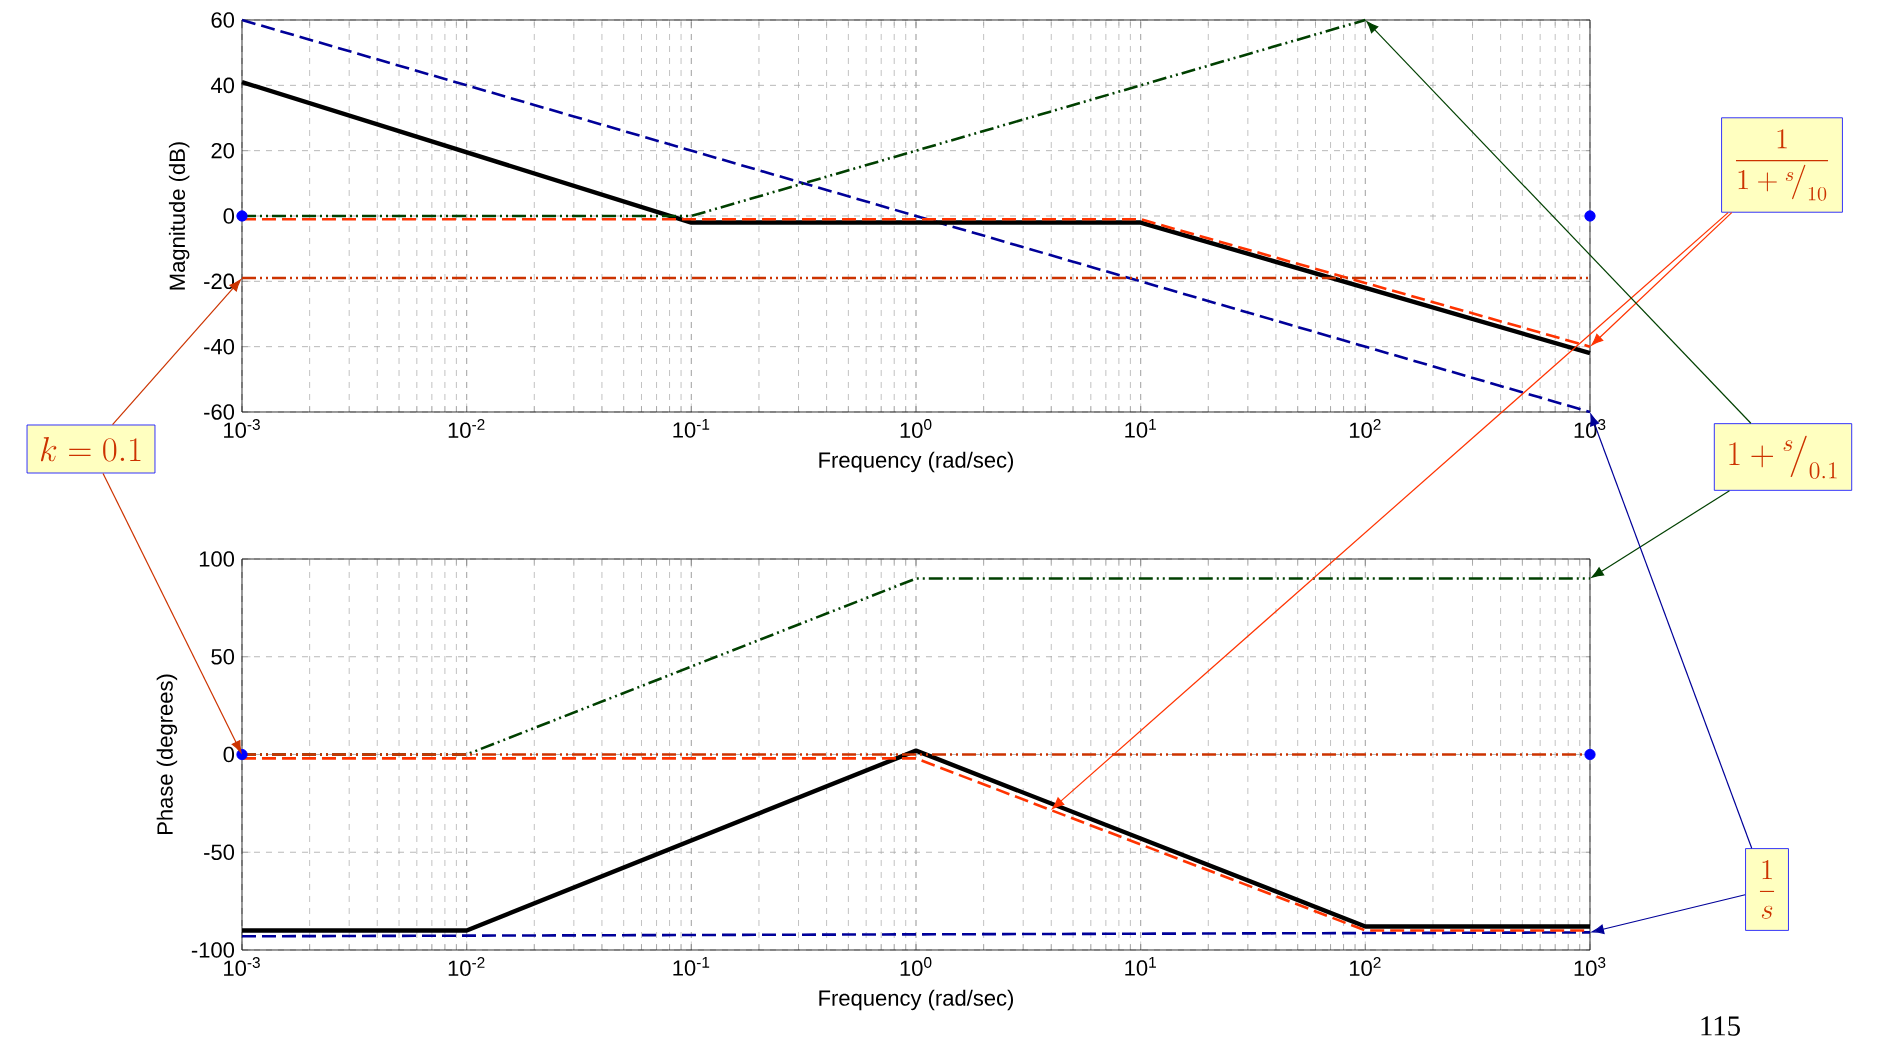  What do you see at coordinates (219, 852) in the screenshot?
I see `y-tick-label: -50` at bounding box center [219, 852].